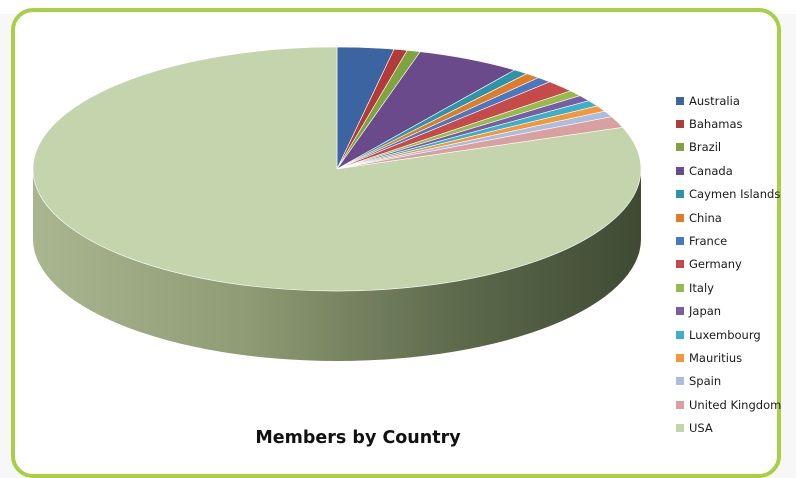 This screenshot has width=796, height=478. What do you see at coordinates (714, 100) in the screenshot?
I see `legend-label: Australia` at bounding box center [714, 100].